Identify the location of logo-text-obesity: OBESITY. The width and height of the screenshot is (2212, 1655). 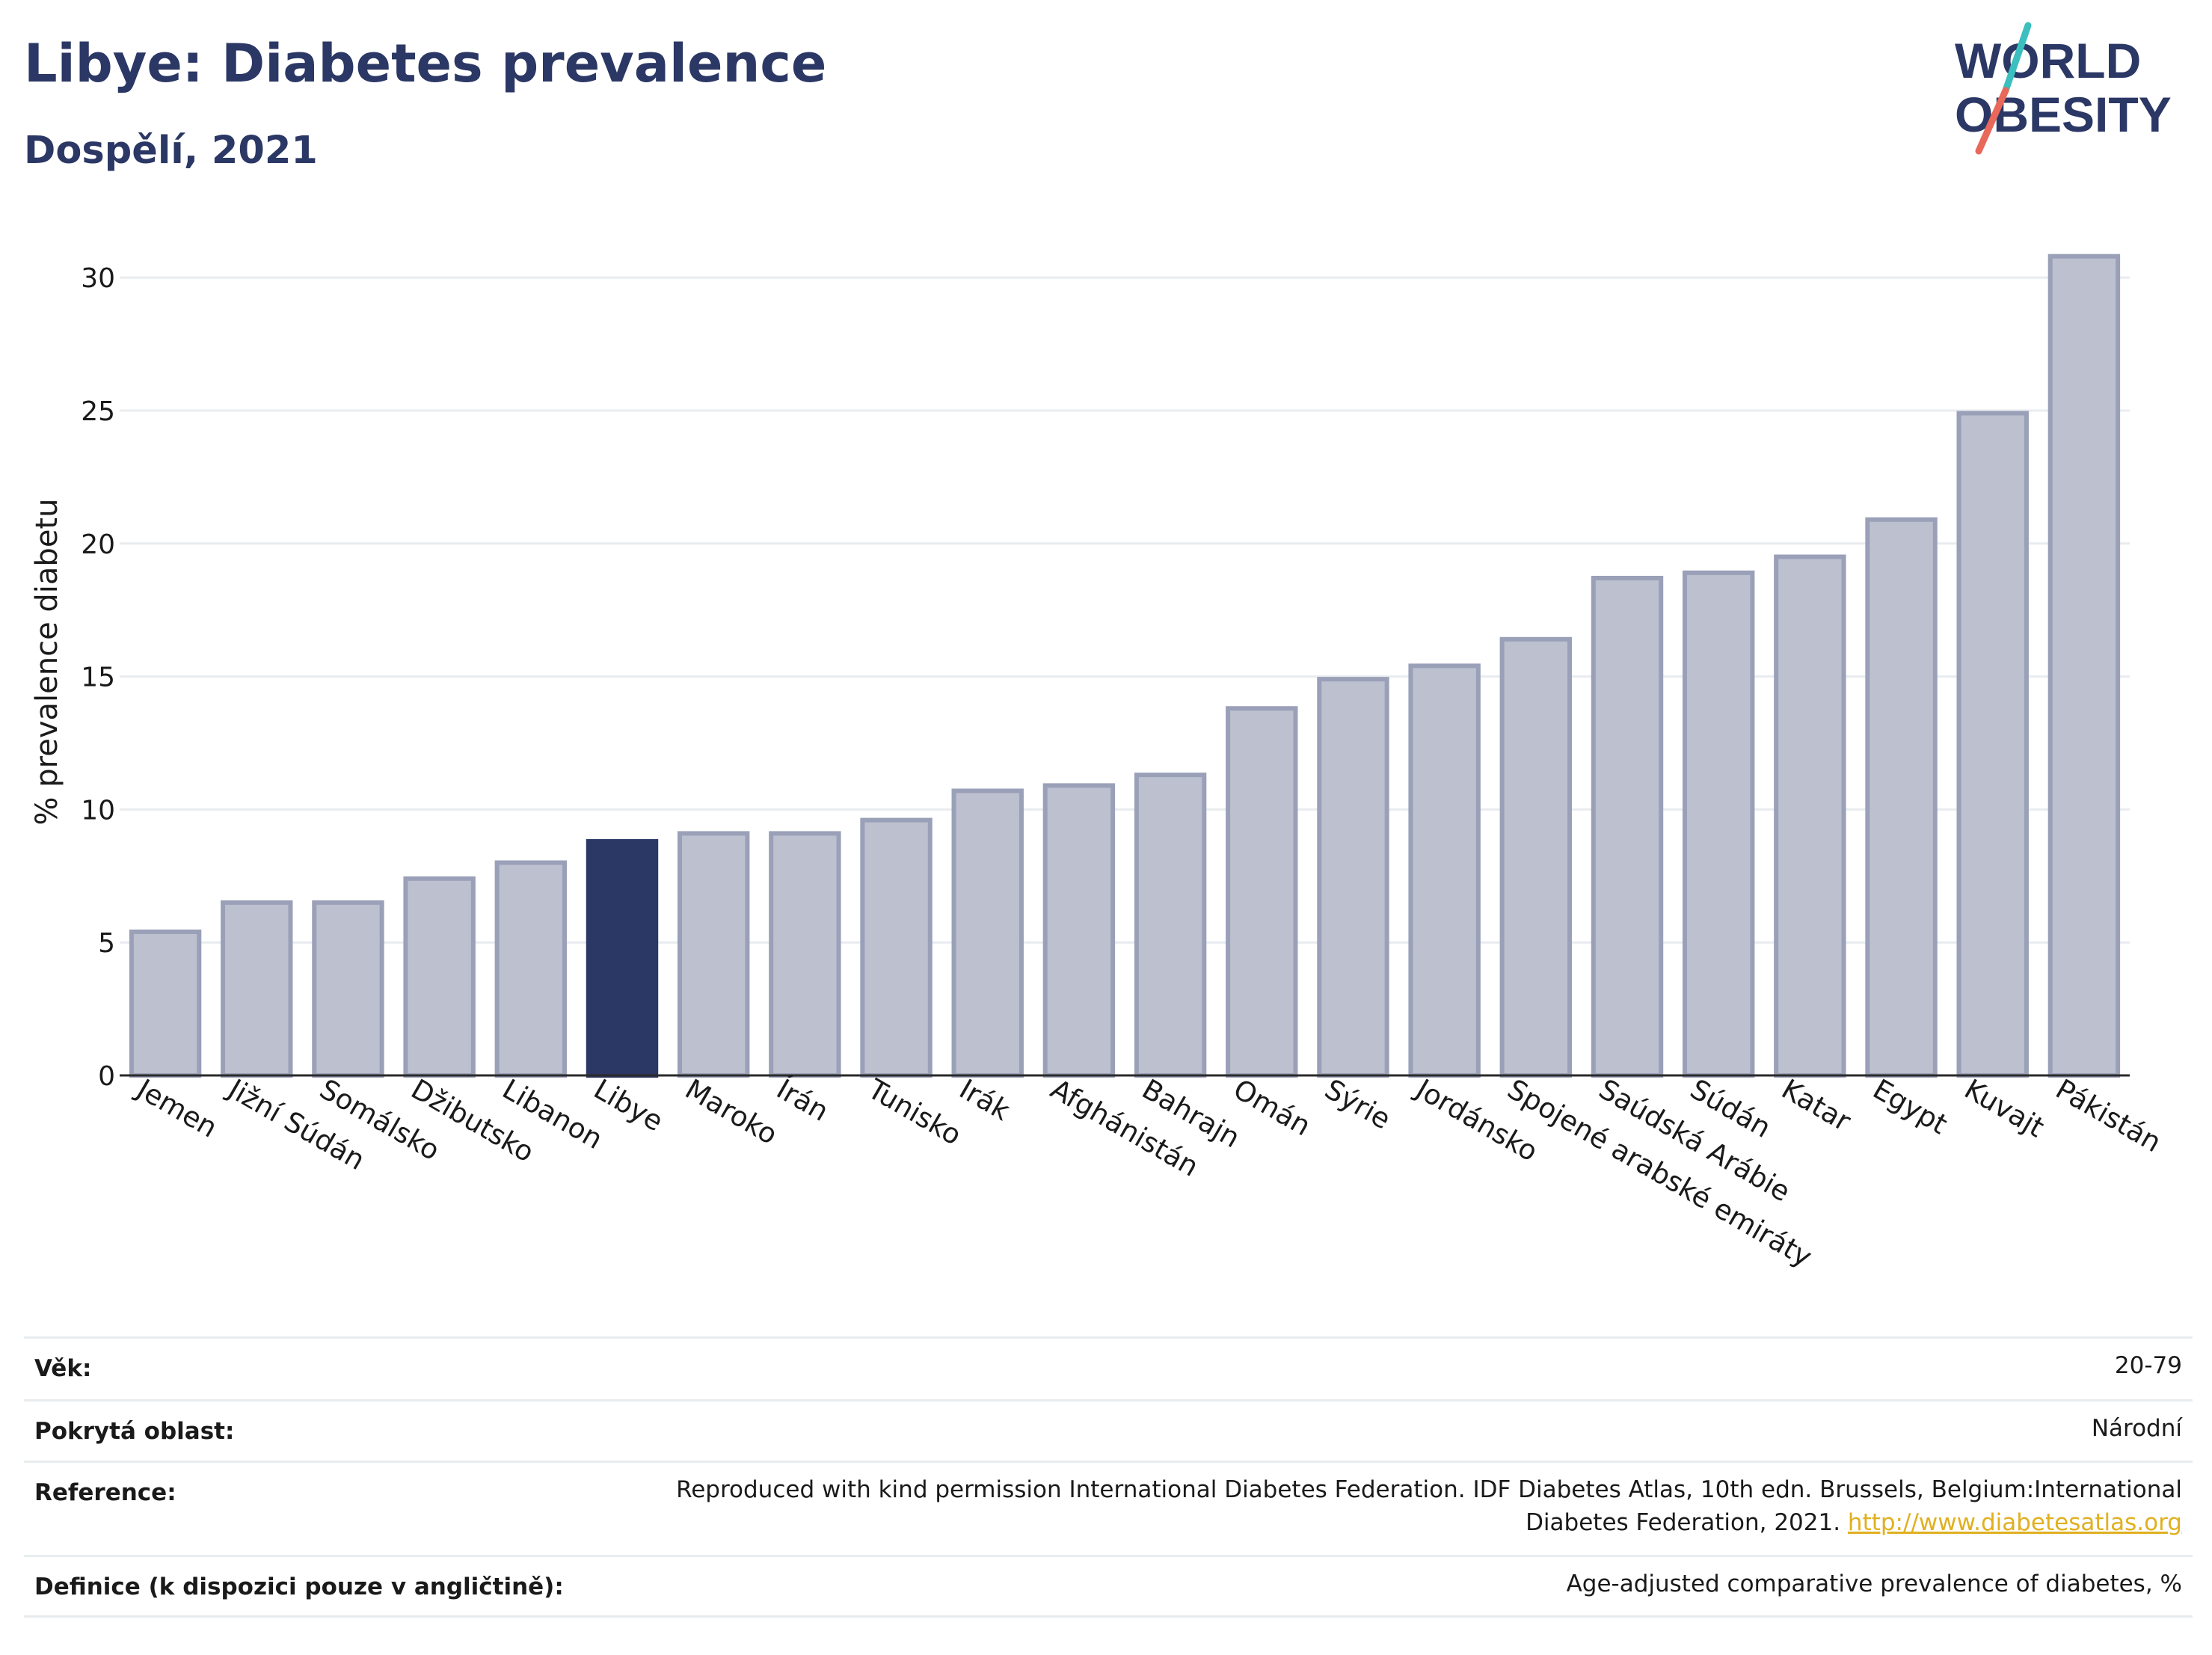
(2063, 114).